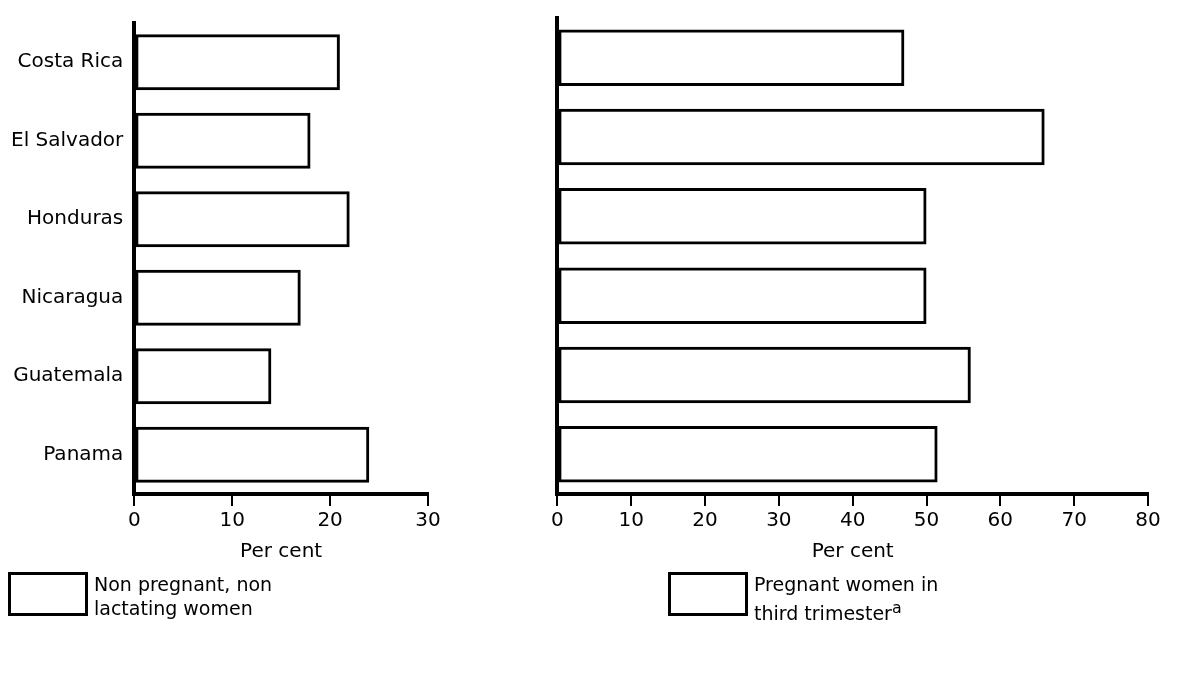 Image resolution: width=1184 pixels, height=688 pixels. I want to click on y-tick-label: Honduras, so click(75, 217).